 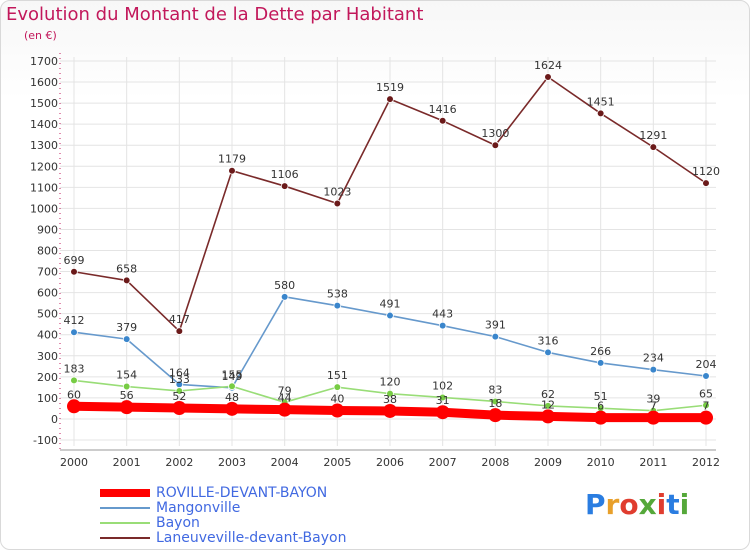 I want to click on data-label-3: 1023, so click(x=337, y=192).